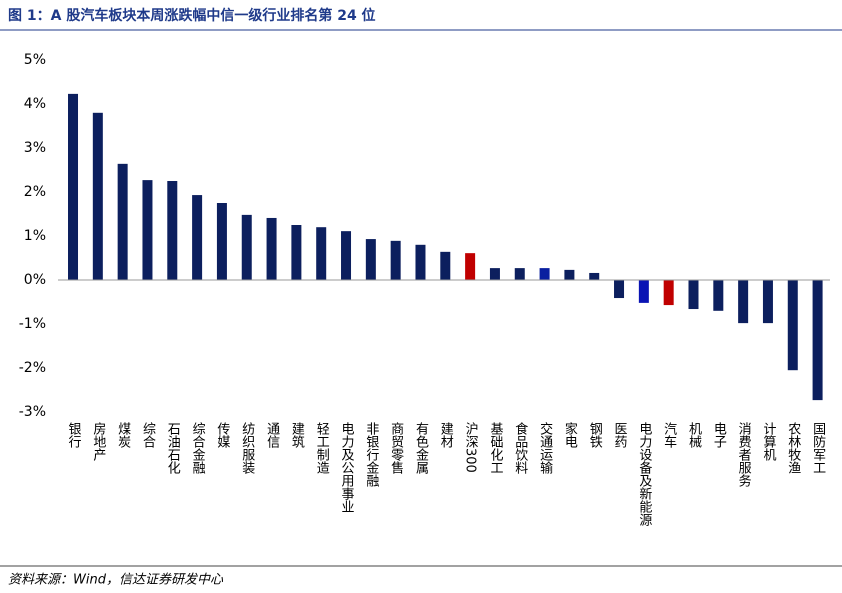  What do you see at coordinates (371, 454) in the screenshot?
I see `x-tick-label: 非银行金融` at bounding box center [371, 454].